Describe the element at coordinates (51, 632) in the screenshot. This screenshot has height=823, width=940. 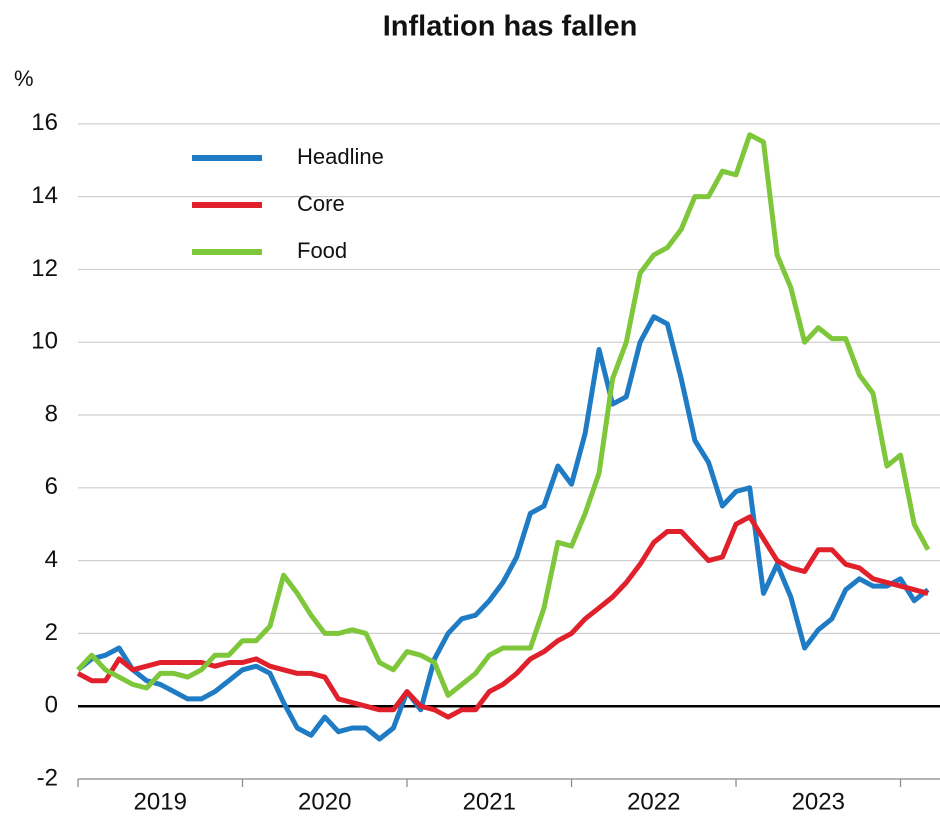
I see `y-tick-label: 2` at that location.